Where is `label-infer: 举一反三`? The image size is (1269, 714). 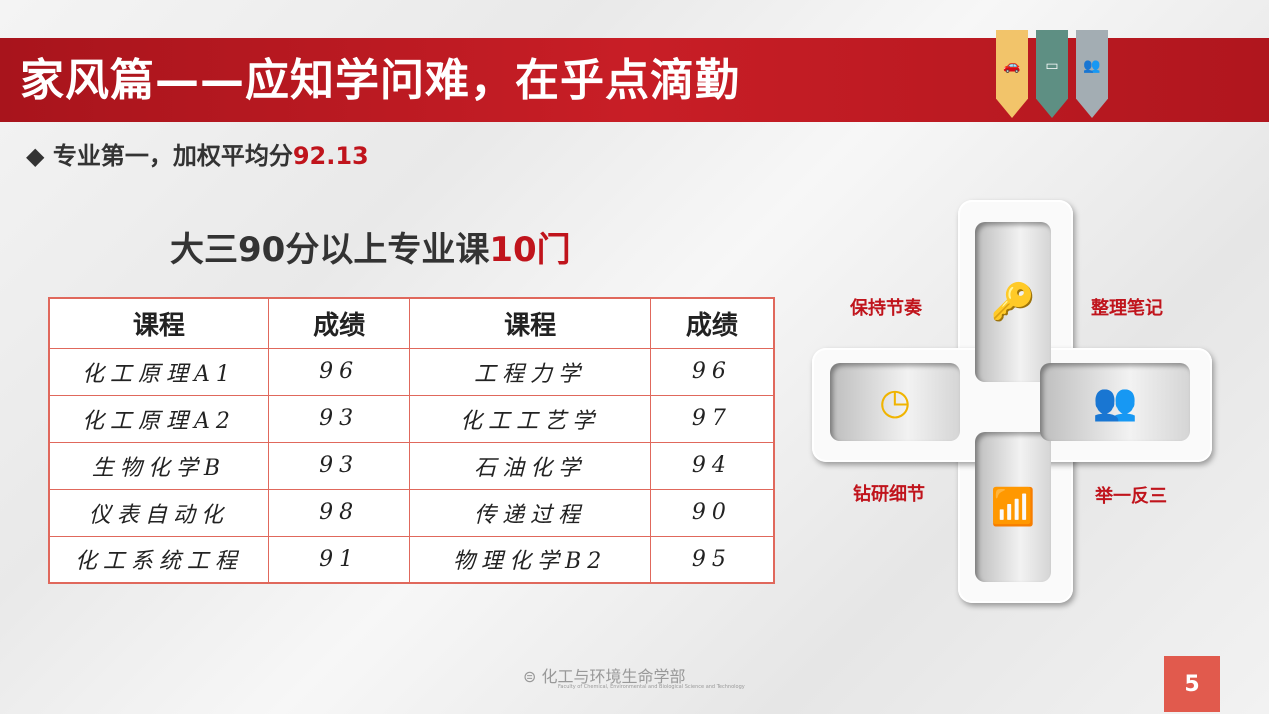
label-infer: 举一反三 is located at coordinates (1131, 496).